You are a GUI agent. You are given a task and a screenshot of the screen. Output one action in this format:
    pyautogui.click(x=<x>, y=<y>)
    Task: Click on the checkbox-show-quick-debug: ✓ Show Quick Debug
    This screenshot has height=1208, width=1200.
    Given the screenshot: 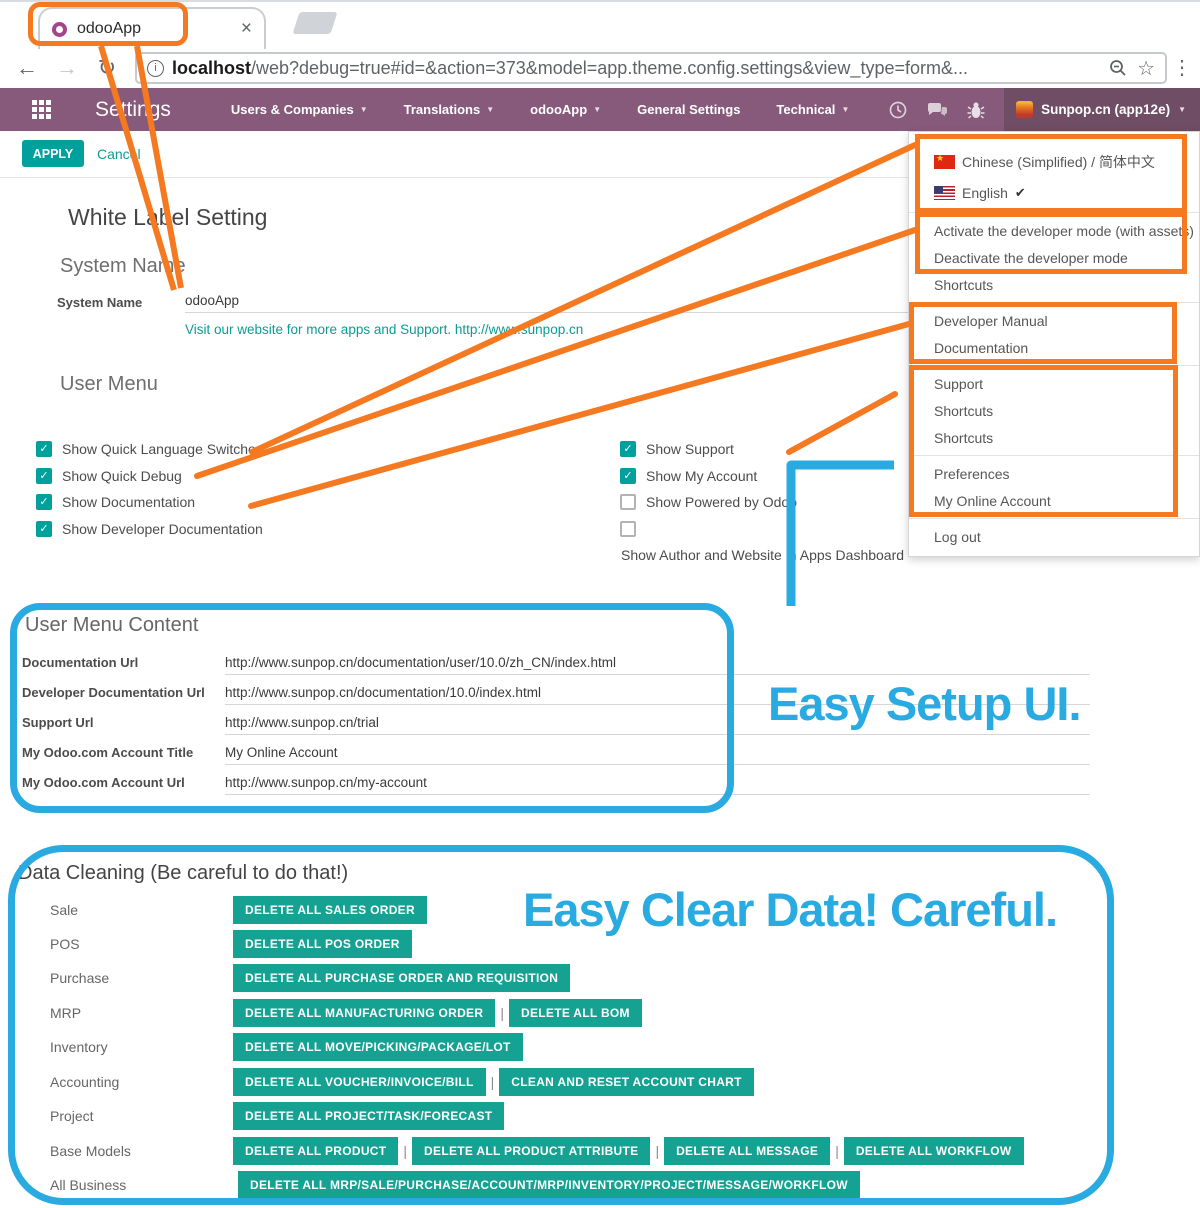 What is the action you would take?
    pyautogui.click(x=109, y=476)
    